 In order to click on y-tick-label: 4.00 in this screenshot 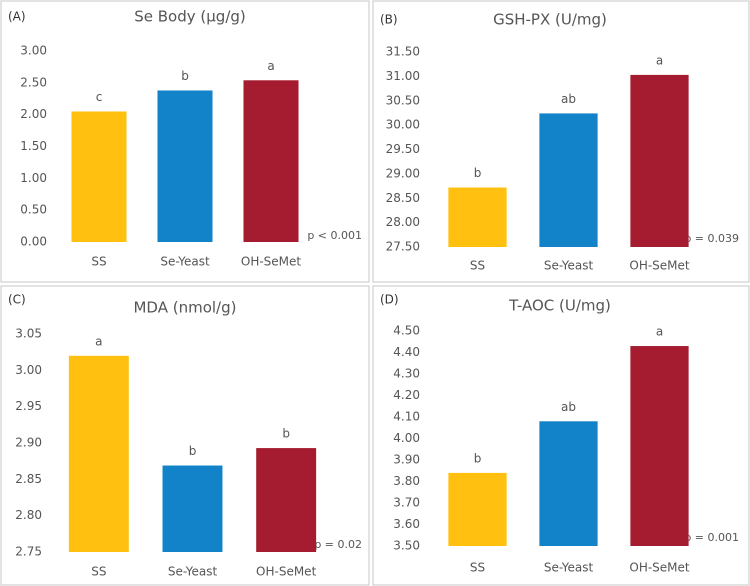, I will do `click(406, 438)`.